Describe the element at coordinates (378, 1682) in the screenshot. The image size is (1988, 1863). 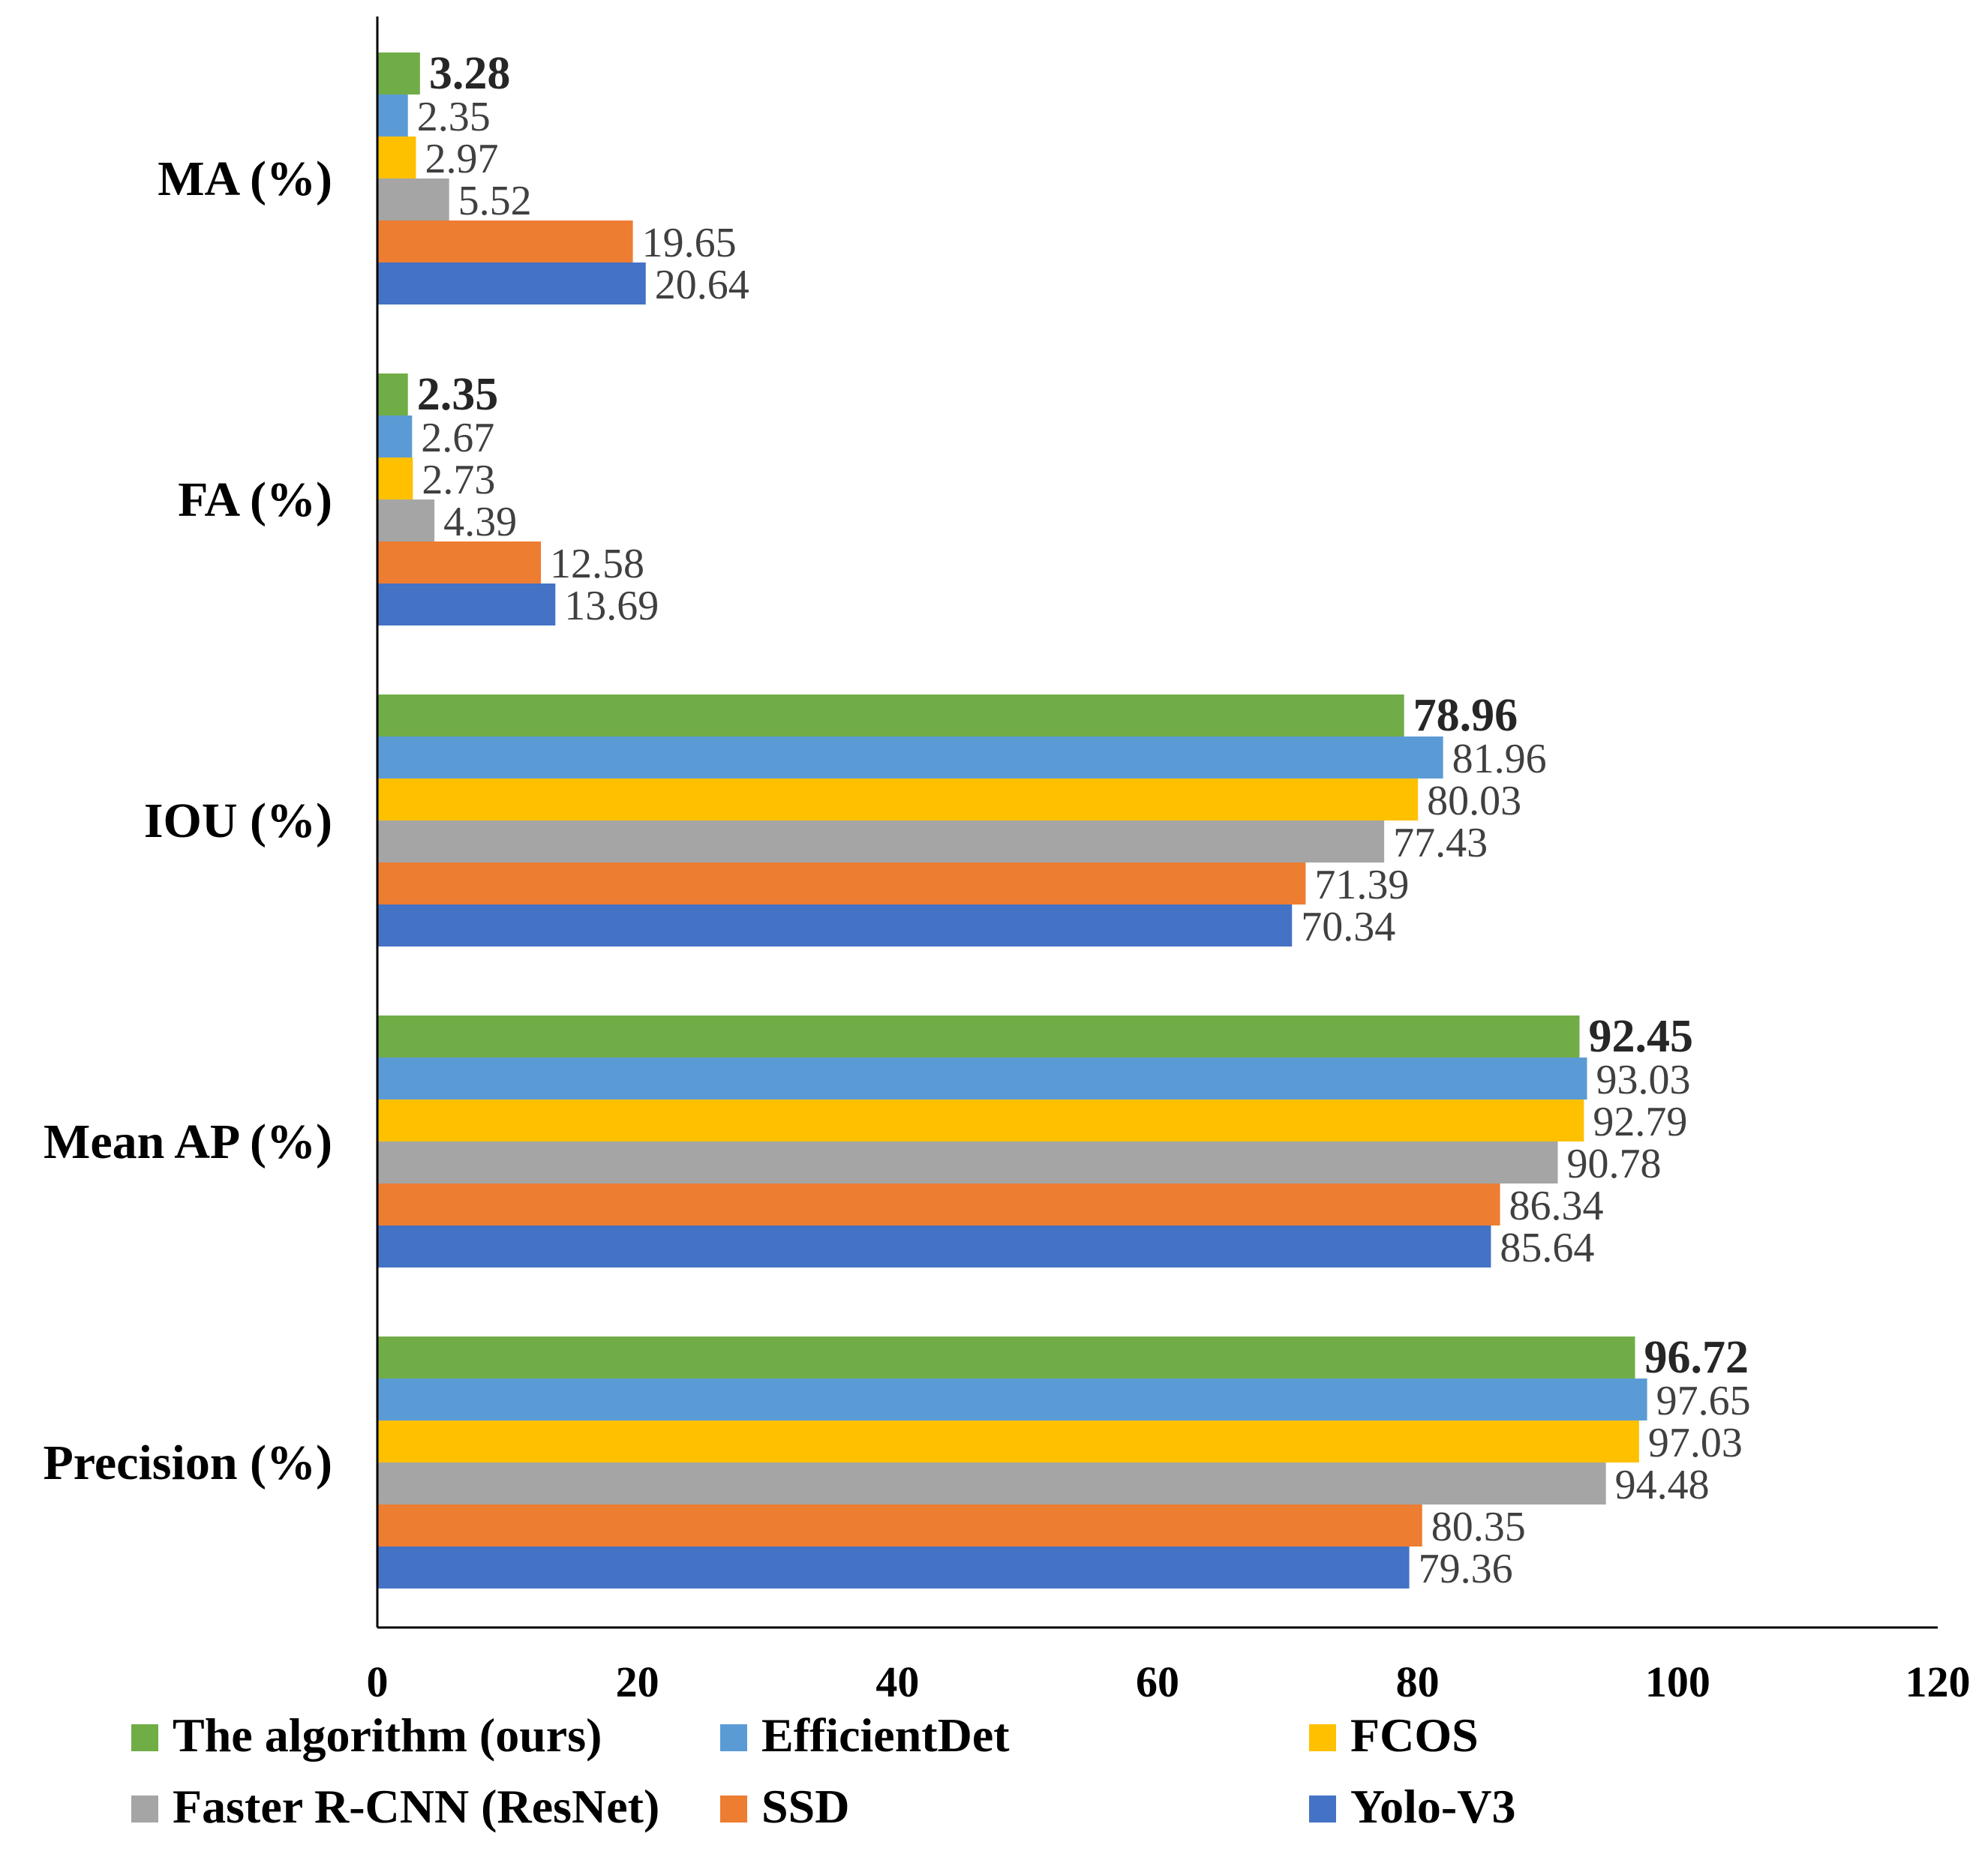
I see `x-tick-label: 0` at that location.